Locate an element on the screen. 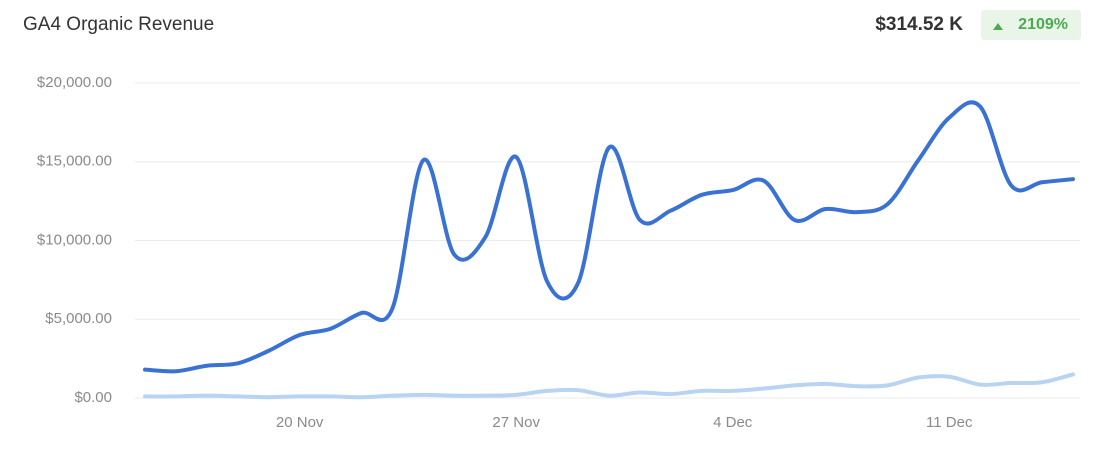  y-tick-label: $20,000.00 is located at coordinates (74, 82).